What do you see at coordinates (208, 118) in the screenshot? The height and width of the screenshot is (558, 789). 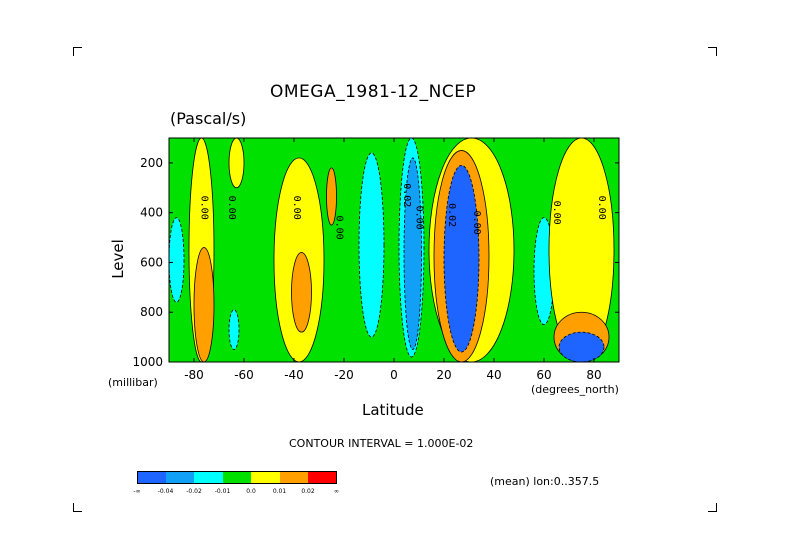 I see `chart-subtitle: (Pascal/s)` at bounding box center [208, 118].